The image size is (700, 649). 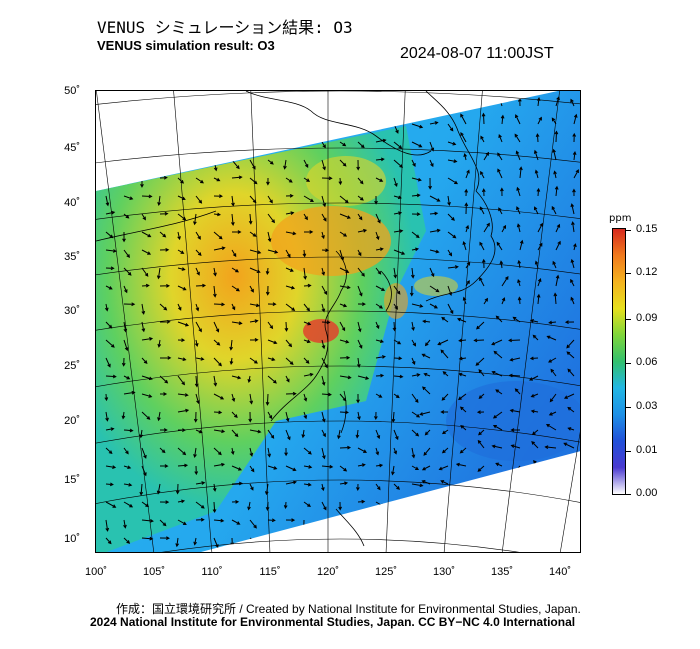 I want to click on lat-tick: 35˚, so click(x=72, y=257).